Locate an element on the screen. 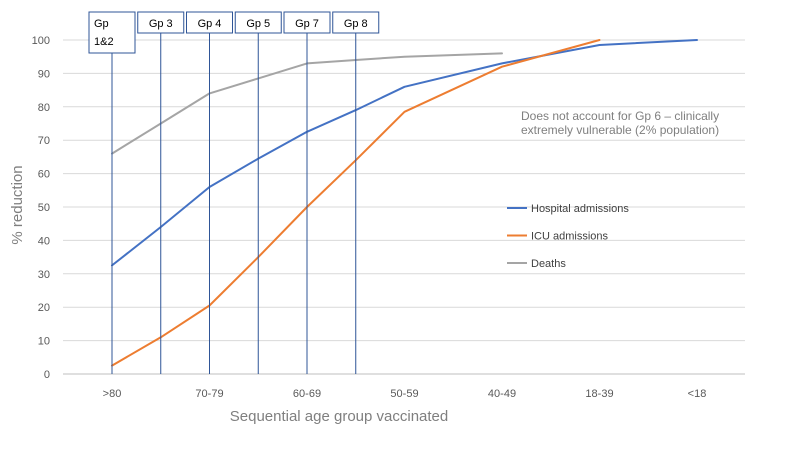 The image size is (800, 450). group-label: Gp 7 is located at coordinates (307, 24).